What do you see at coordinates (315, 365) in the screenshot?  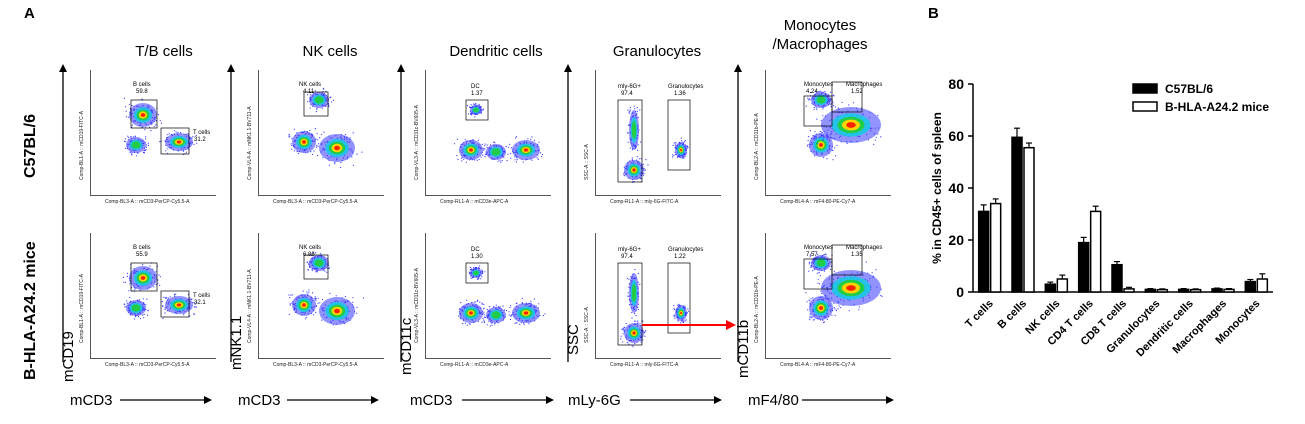 I see `x-axis-caption: Comp-BL3-A :: mCD3-PerCP-Cy5.5-A` at bounding box center [315, 365].